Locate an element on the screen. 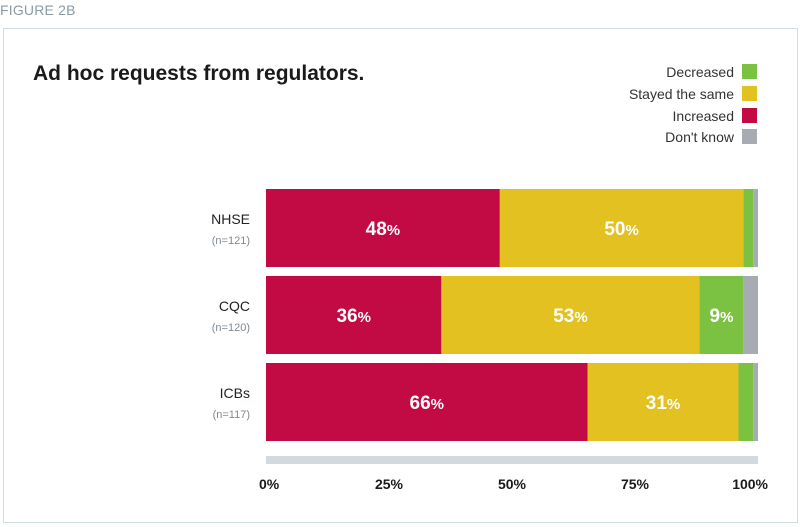 Image resolution: width=802 pixels, height=527 pixels. chart-title: Ad hoc requests from regulators. is located at coordinates (199, 73).